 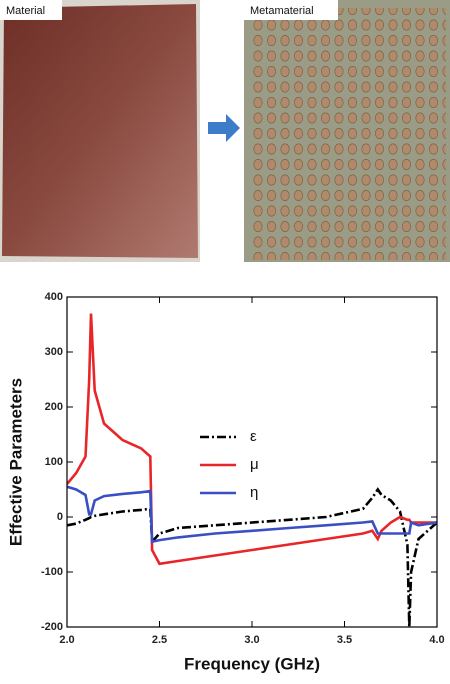 What do you see at coordinates (52, 627) in the screenshot?
I see `y-tick-label: -200` at bounding box center [52, 627].